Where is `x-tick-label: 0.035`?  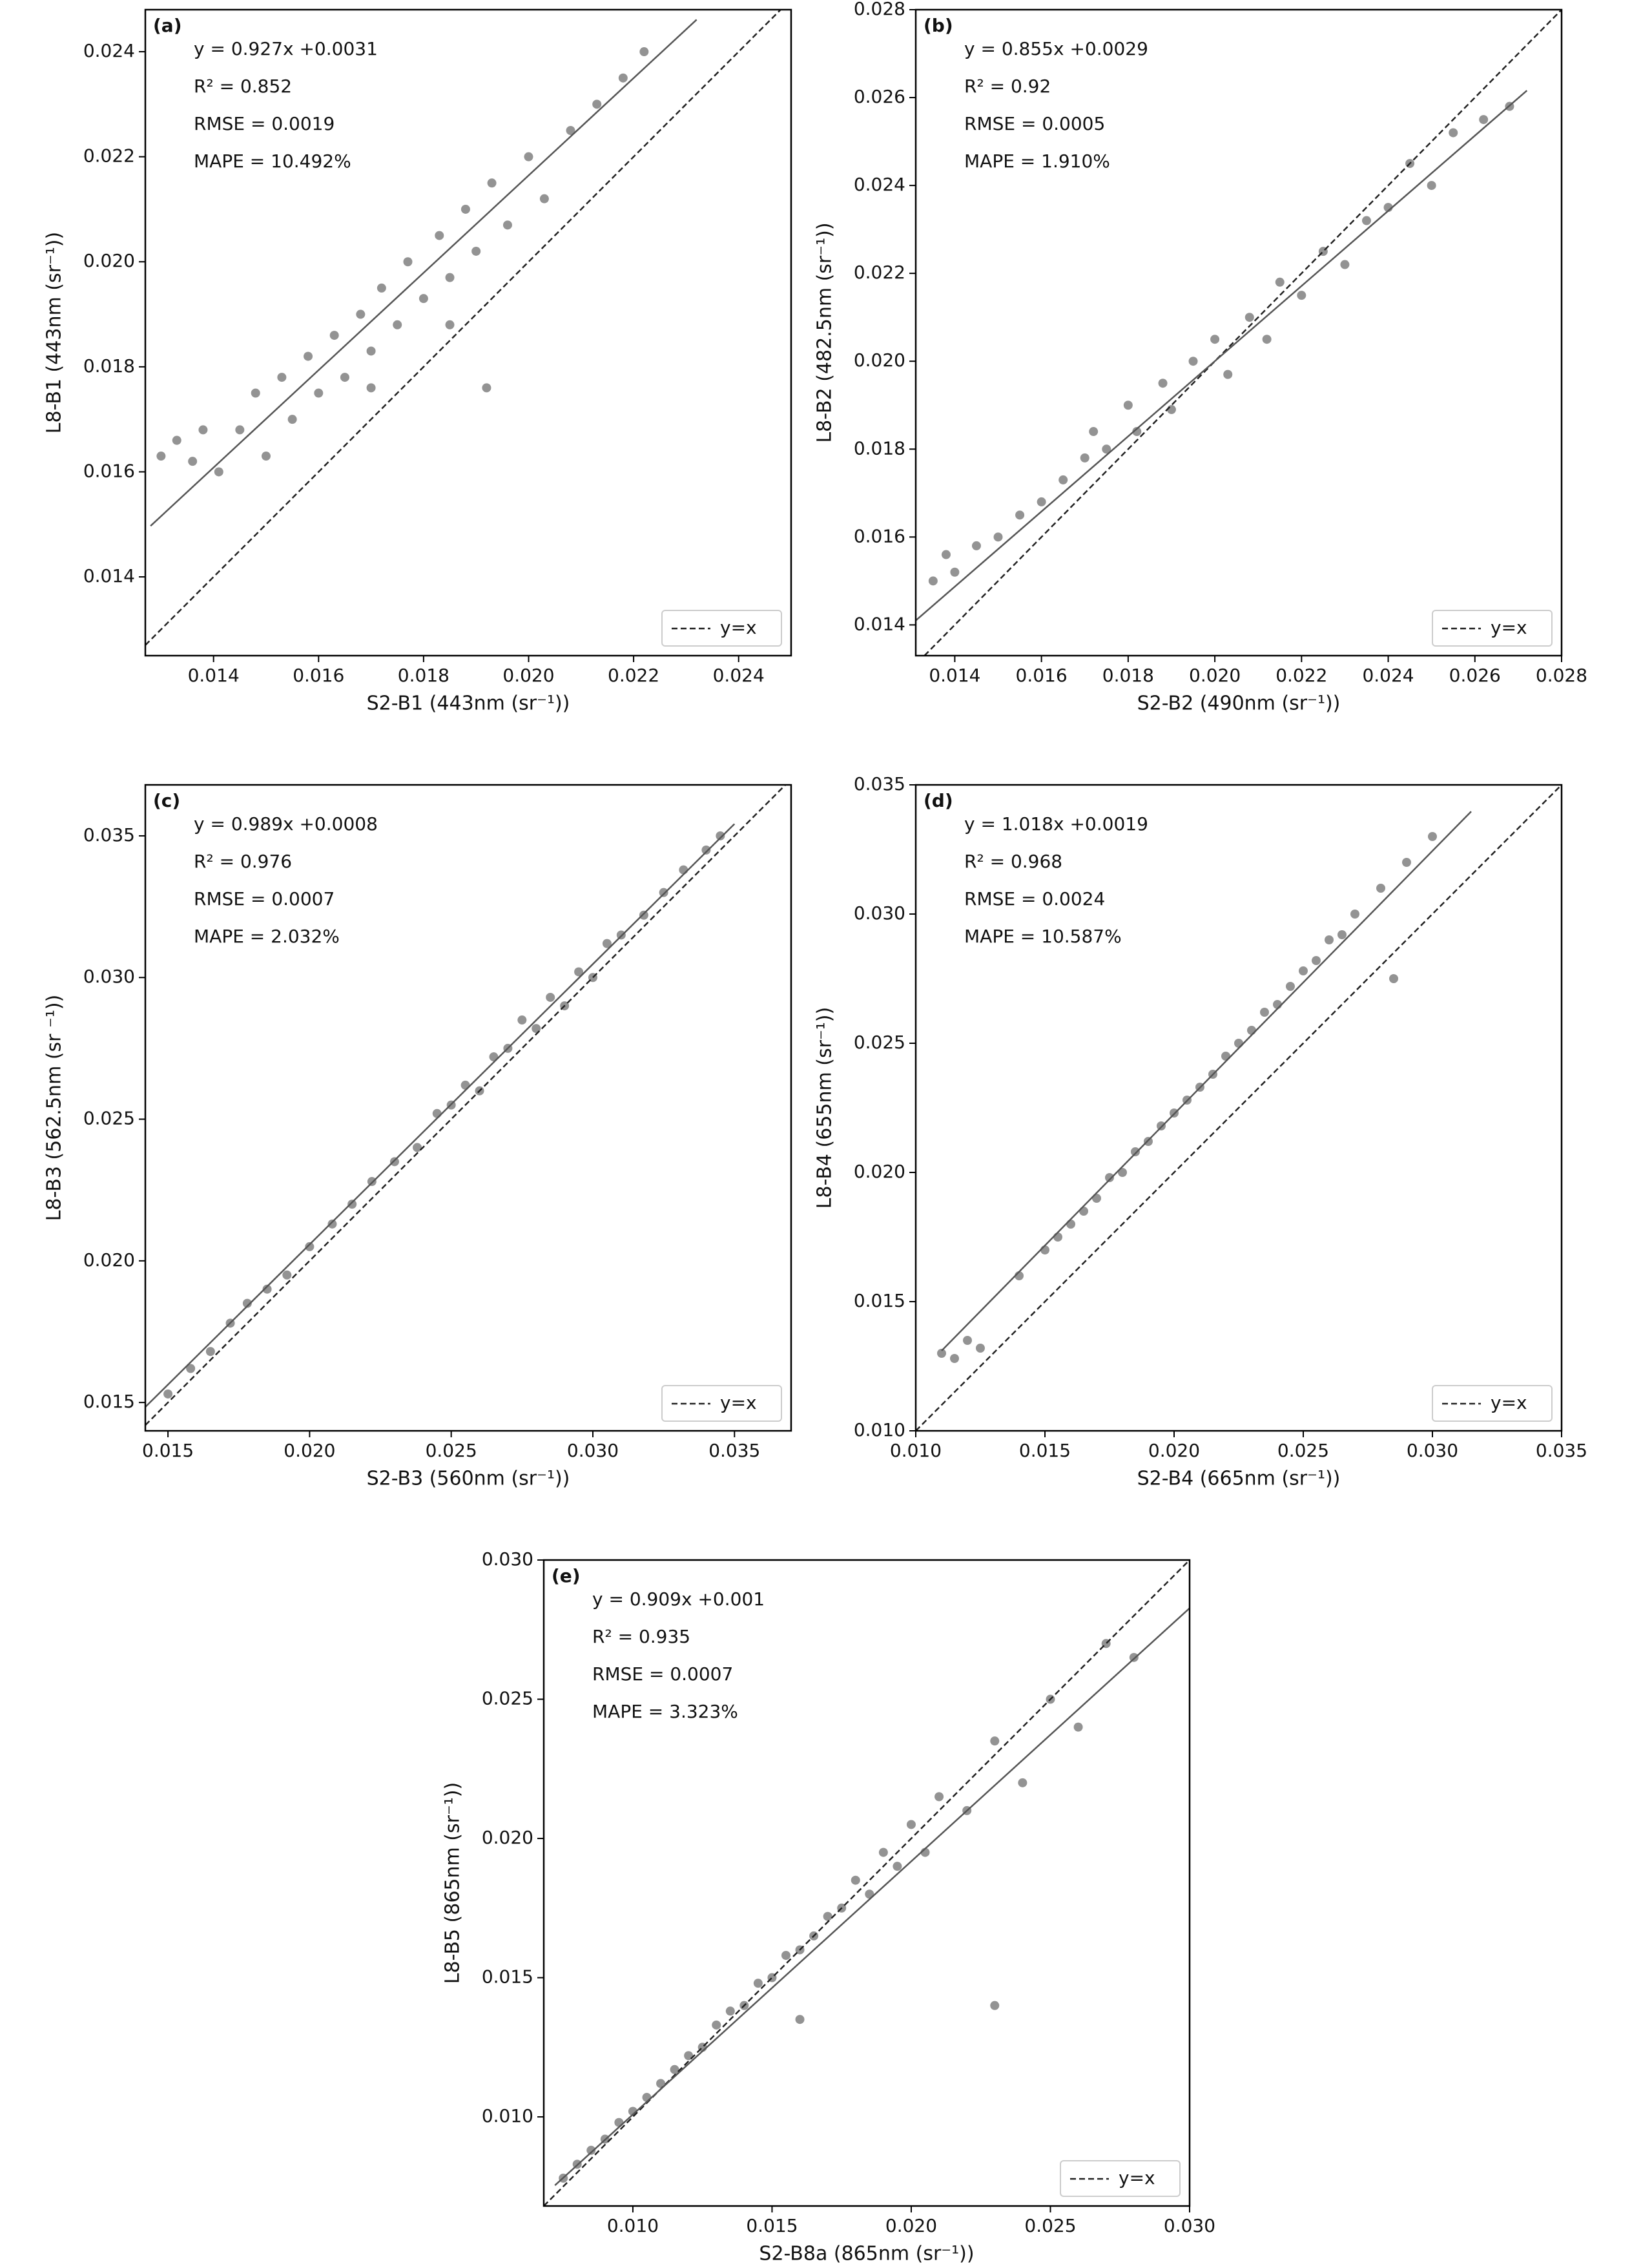
x-tick-label: 0.035 is located at coordinates (734, 1450).